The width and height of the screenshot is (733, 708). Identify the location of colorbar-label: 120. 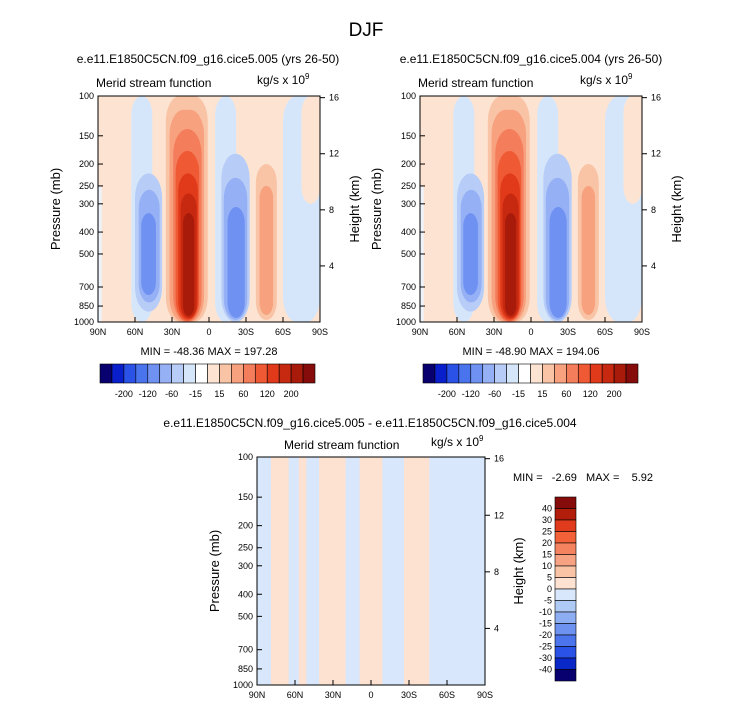
(590, 394).